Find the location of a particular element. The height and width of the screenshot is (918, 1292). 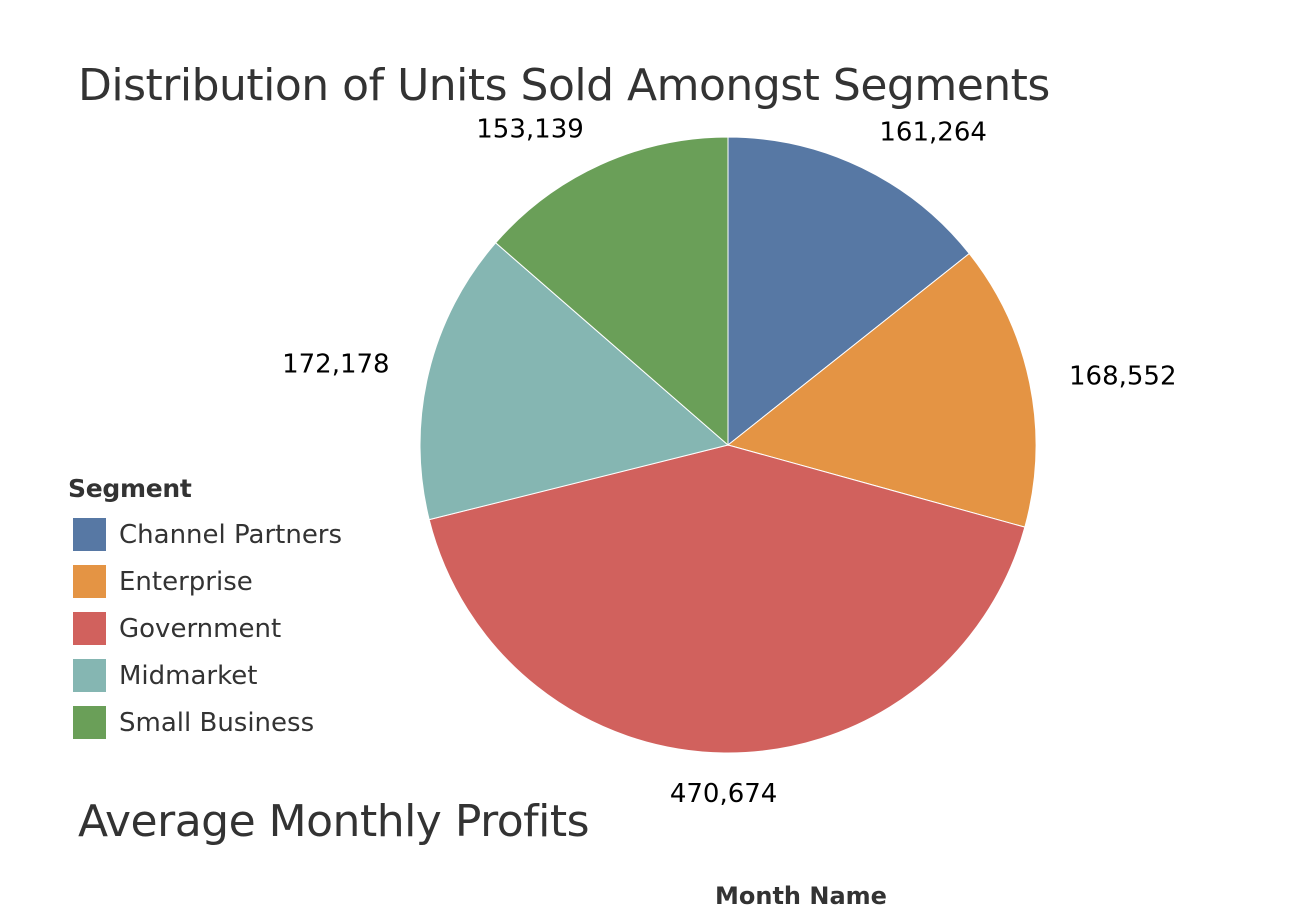

legend-item-midmarket: Midmarket is located at coordinates (205, 675).